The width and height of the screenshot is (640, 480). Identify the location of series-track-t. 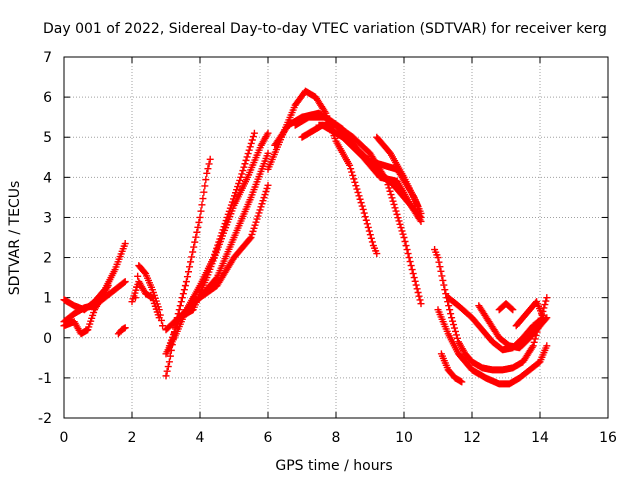
(451, 368).